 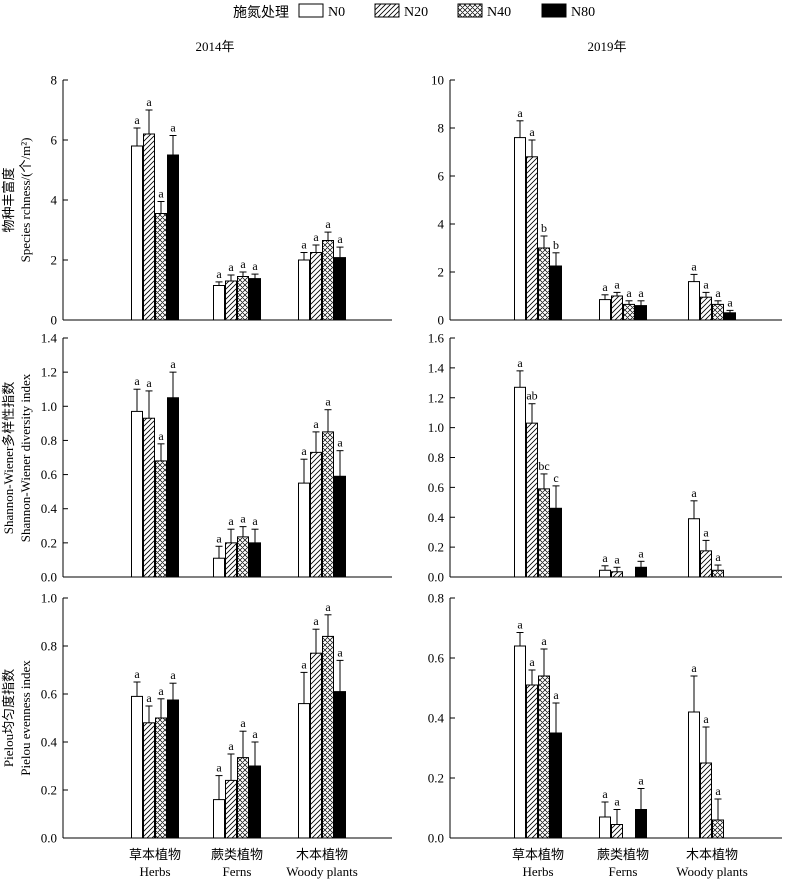 What do you see at coordinates (436, 838) in the screenshot?
I see `panel-r2-c1-ytick-label-0: 0.0` at bounding box center [436, 838].